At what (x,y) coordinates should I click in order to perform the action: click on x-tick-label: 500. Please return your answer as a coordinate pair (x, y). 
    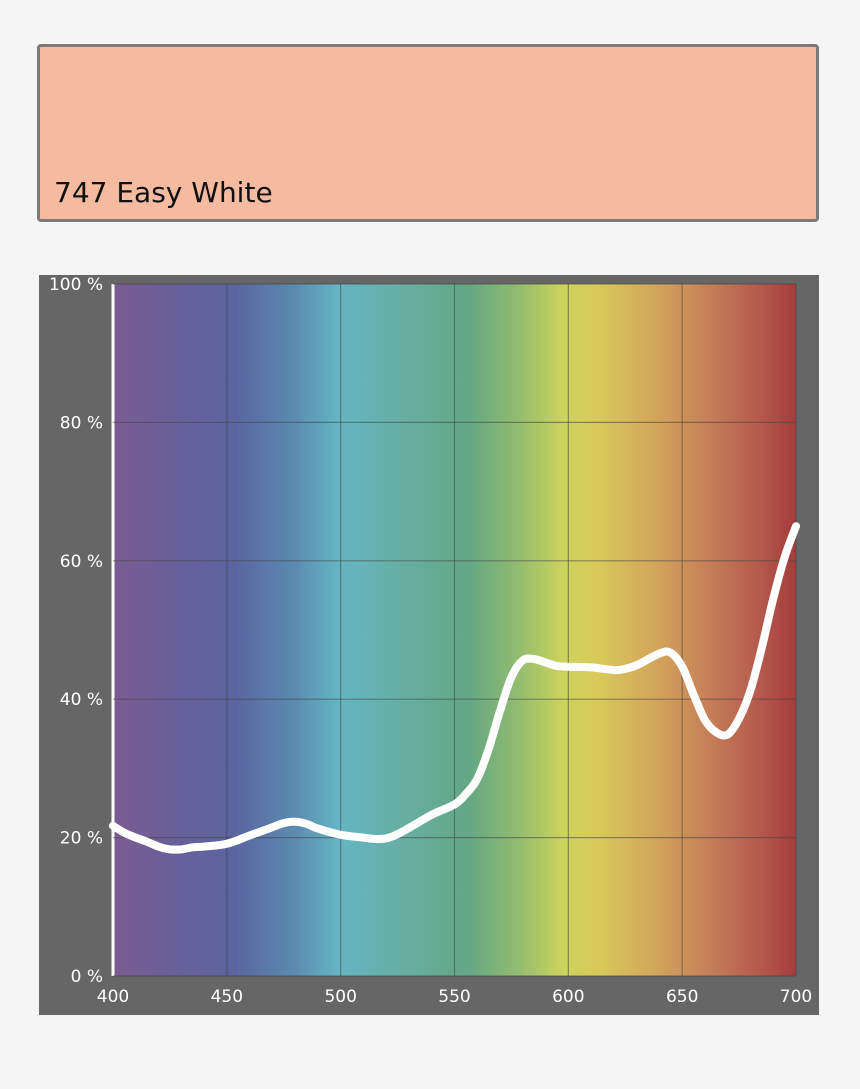
    Looking at the image, I should click on (340, 997).